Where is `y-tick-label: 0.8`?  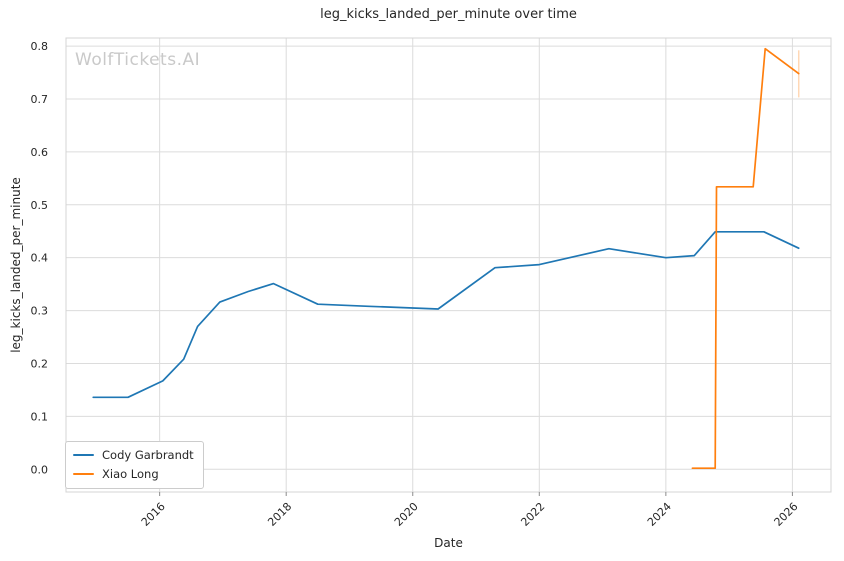
y-tick-label: 0.8 is located at coordinates (40, 46).